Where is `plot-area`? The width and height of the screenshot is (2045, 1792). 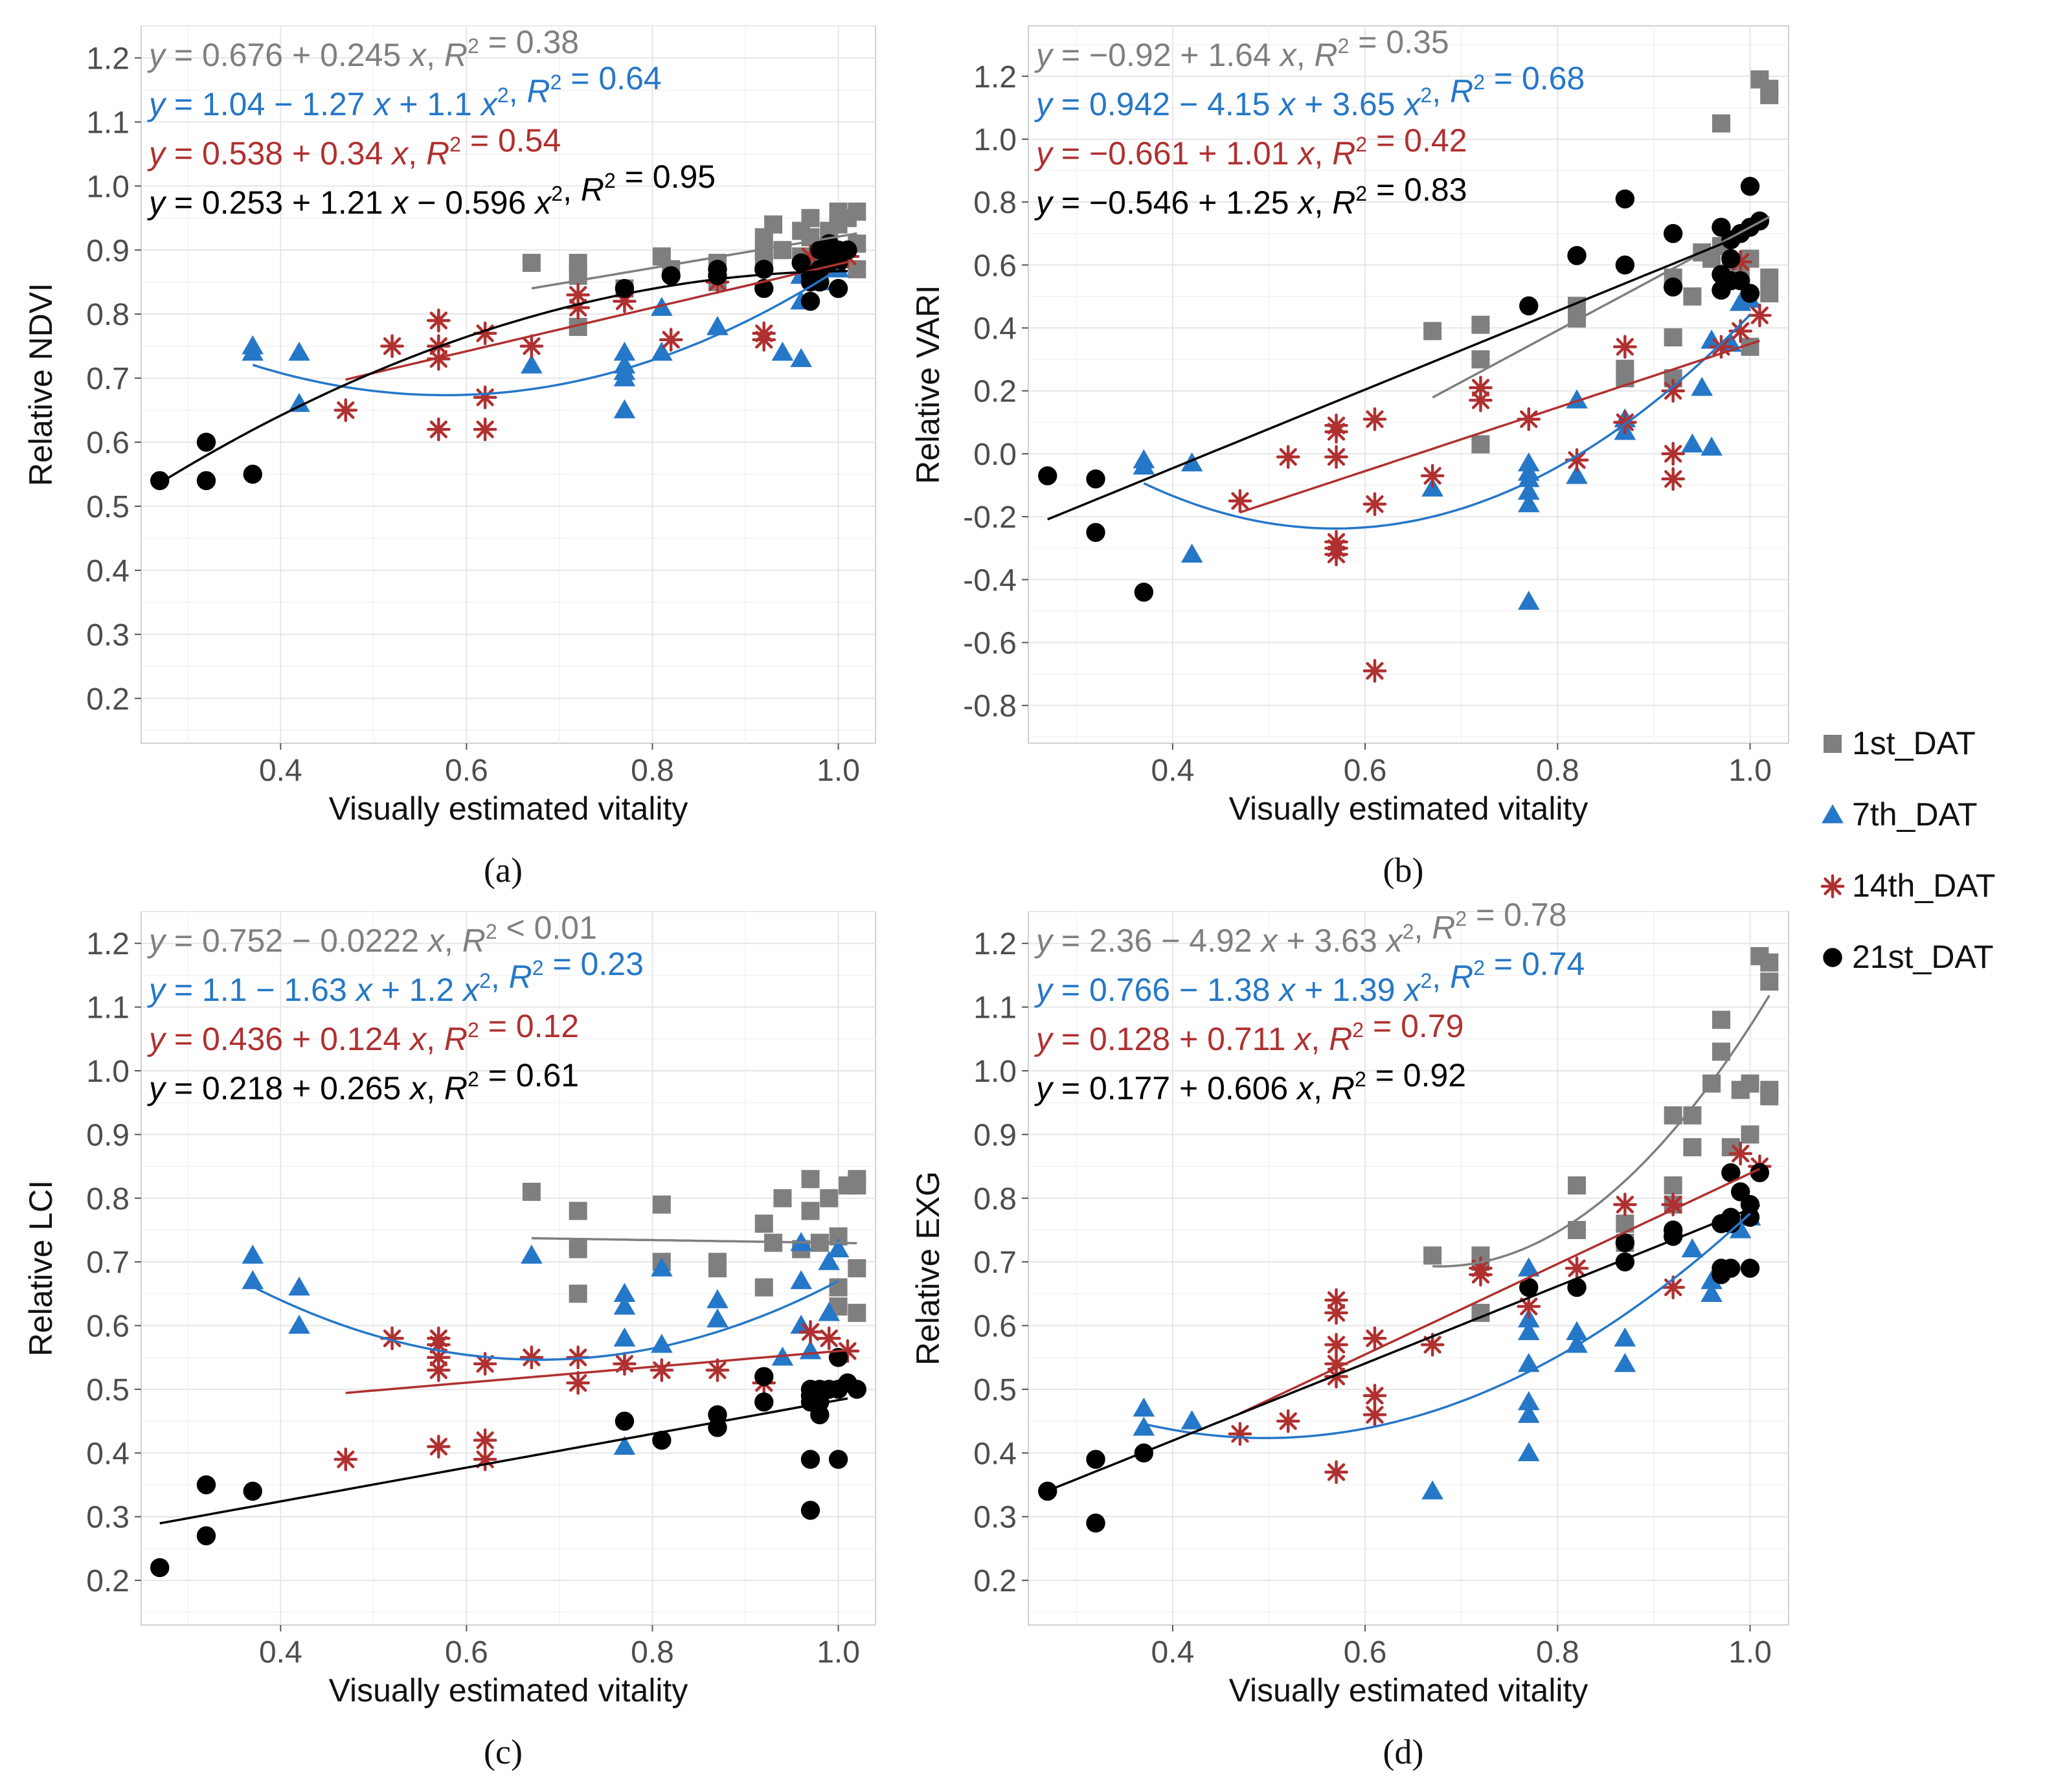 plot-area is located at coordinates (1408, 384).